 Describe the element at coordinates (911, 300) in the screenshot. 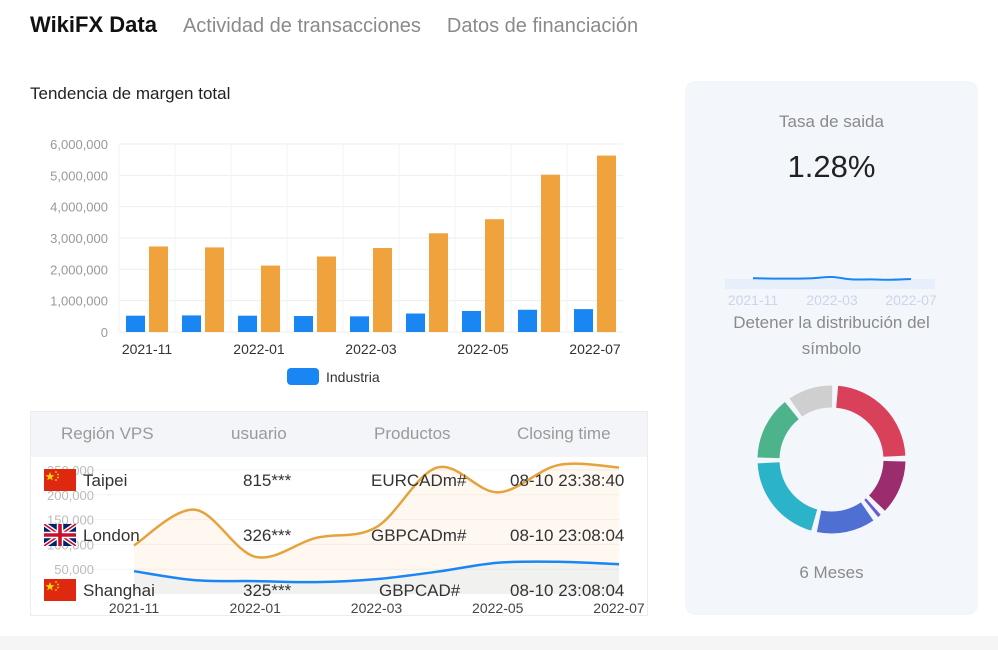

I see `sparkline-x-label: 2022-07` at that location.